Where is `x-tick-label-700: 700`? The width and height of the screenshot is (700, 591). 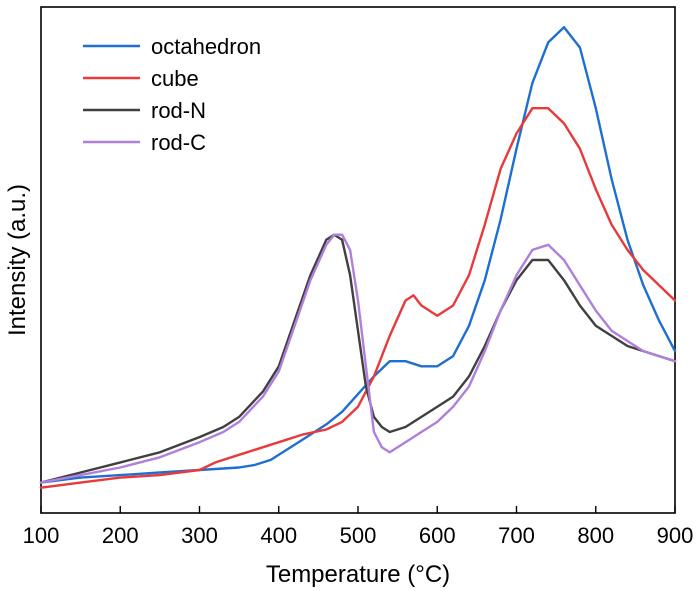
x-tick-label-700: 700 is located at coordinates (516, 535).